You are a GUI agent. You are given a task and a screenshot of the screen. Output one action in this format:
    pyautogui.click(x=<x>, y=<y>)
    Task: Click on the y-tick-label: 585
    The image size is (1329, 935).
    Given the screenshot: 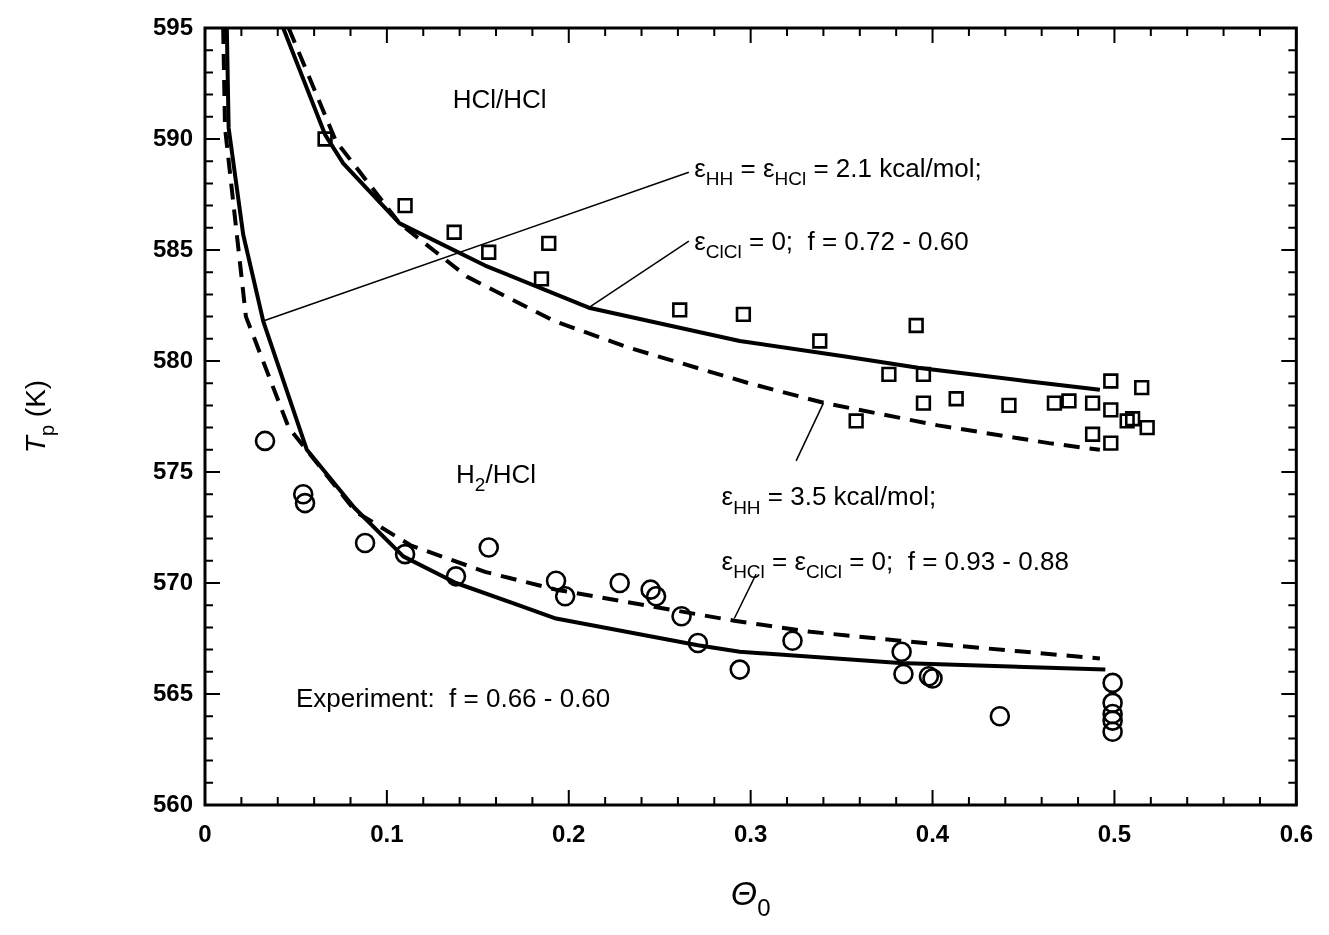 What is the action you would take?
    pyautogui.click(x=172, y=248)
    